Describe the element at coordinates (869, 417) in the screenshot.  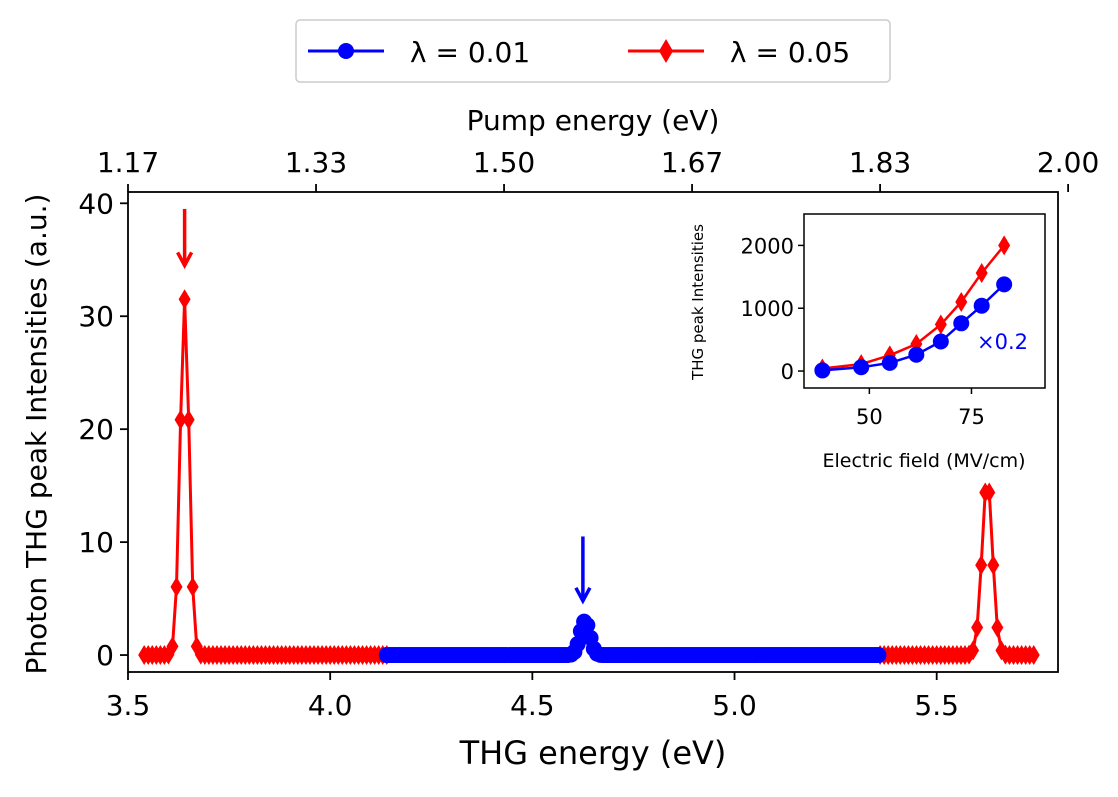
I see `inset-x-tick-label: 50` at that location.